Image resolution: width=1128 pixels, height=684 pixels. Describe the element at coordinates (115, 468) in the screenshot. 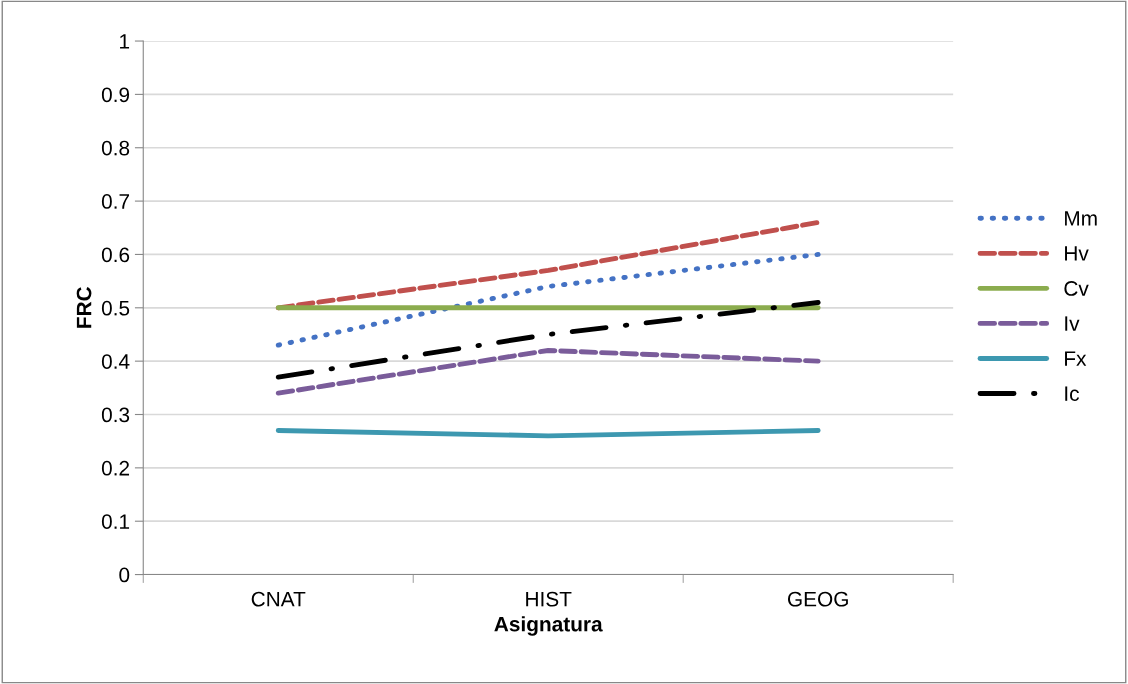

I see `y-tick-label: 0.2` at that location.